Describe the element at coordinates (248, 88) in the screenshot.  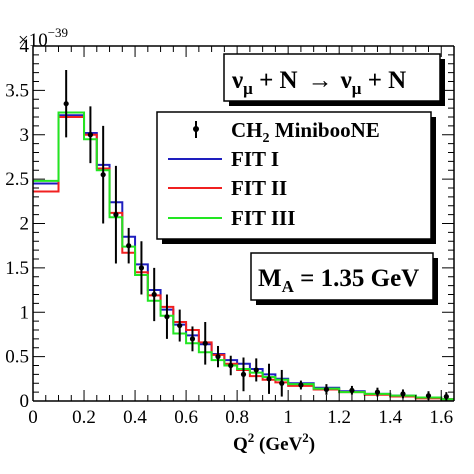
I see `reaction-mu: μ` at that location.